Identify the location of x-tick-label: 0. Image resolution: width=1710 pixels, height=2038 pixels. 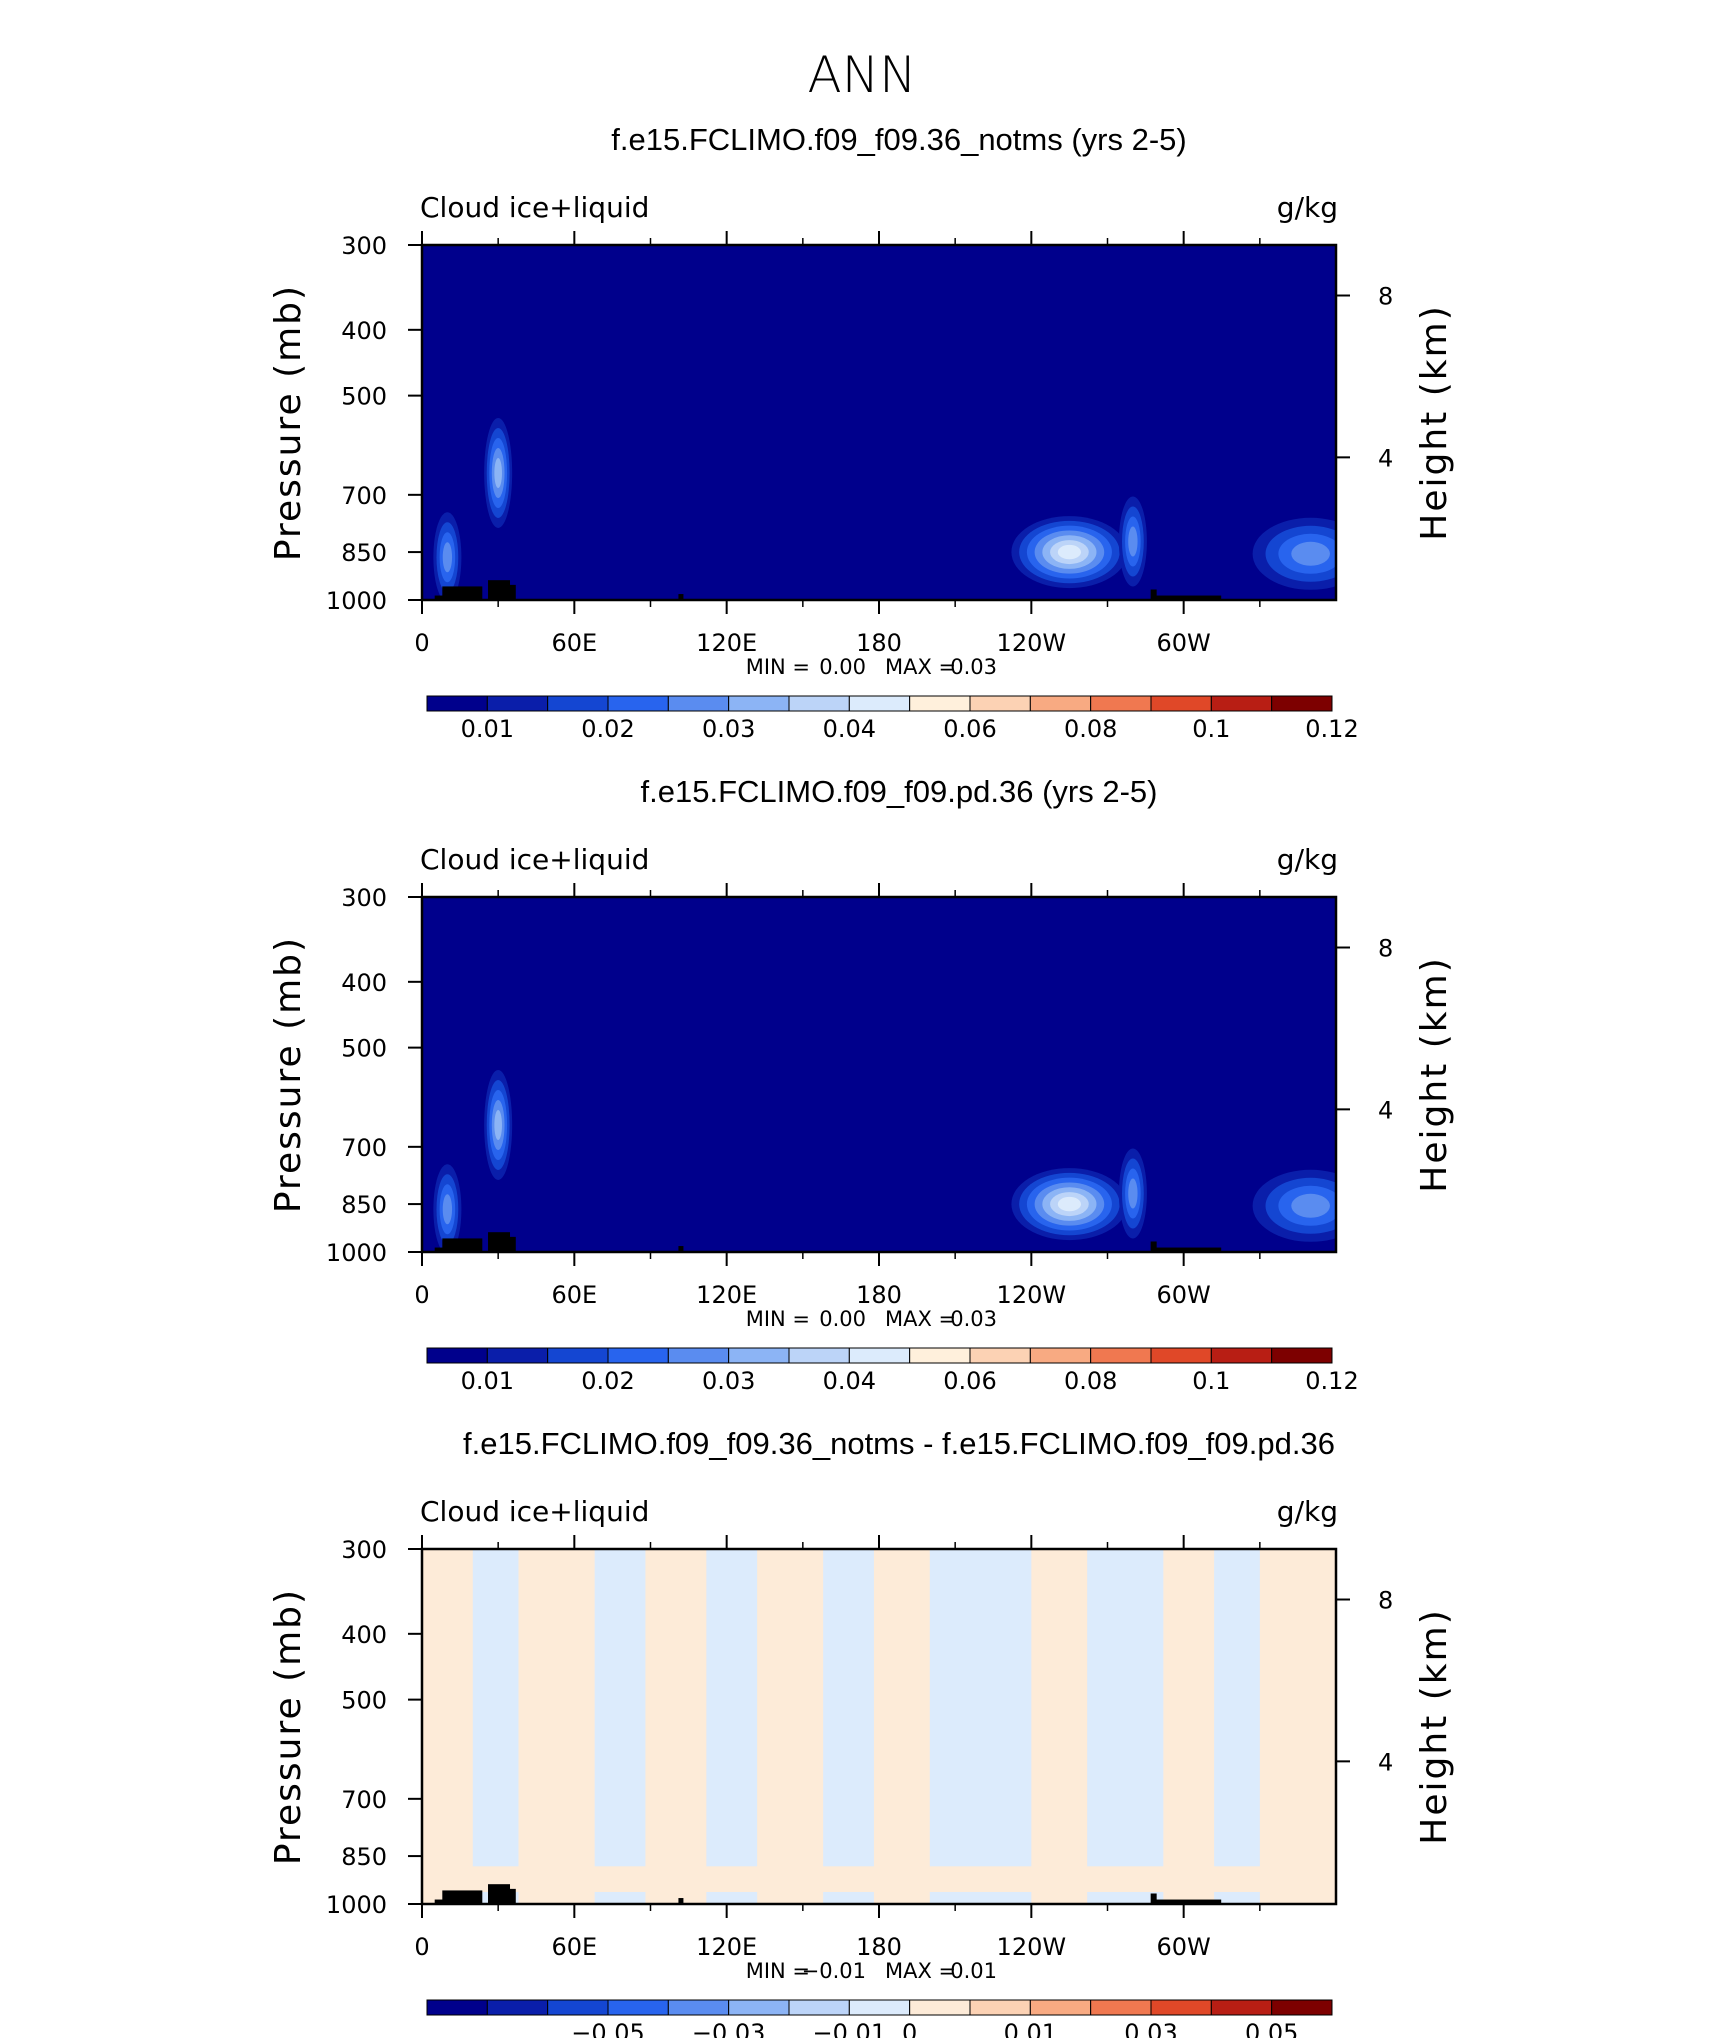
(421, 1295).